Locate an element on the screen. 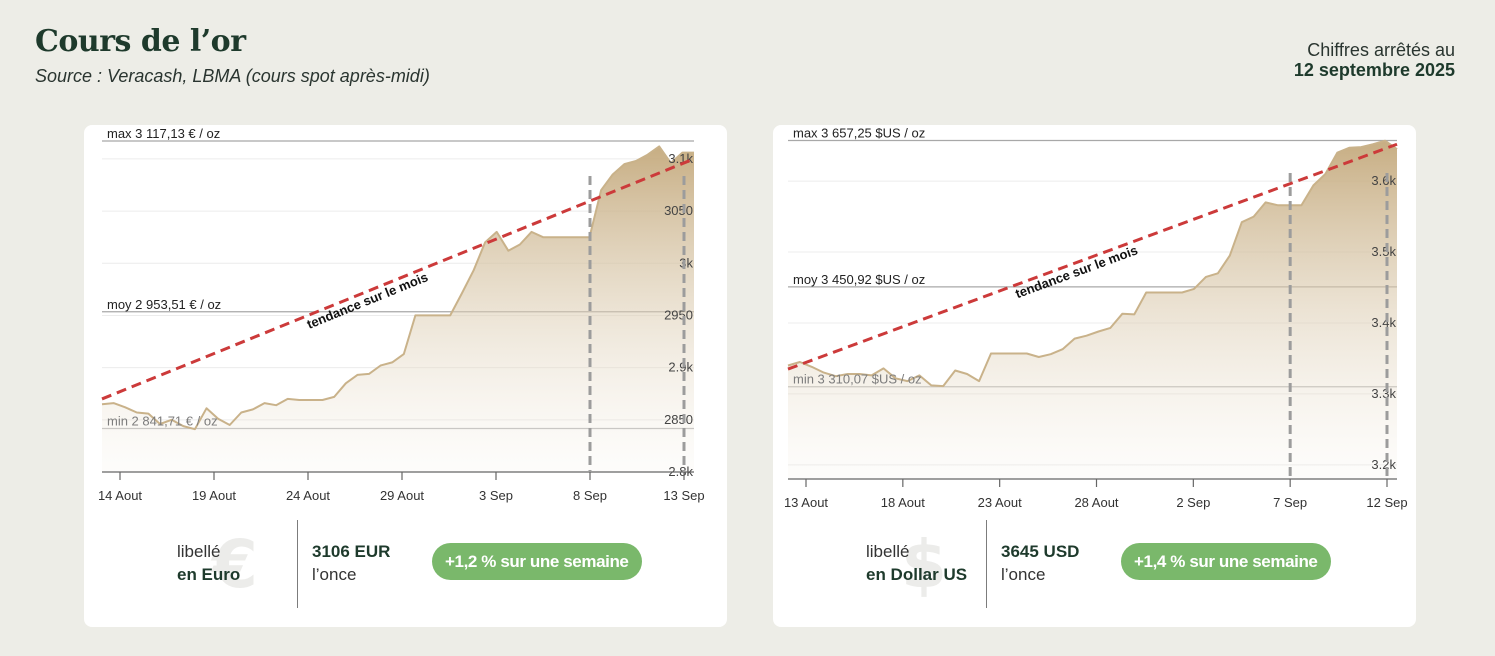  currency-name: en Euro is located at coordinates (209, 574).